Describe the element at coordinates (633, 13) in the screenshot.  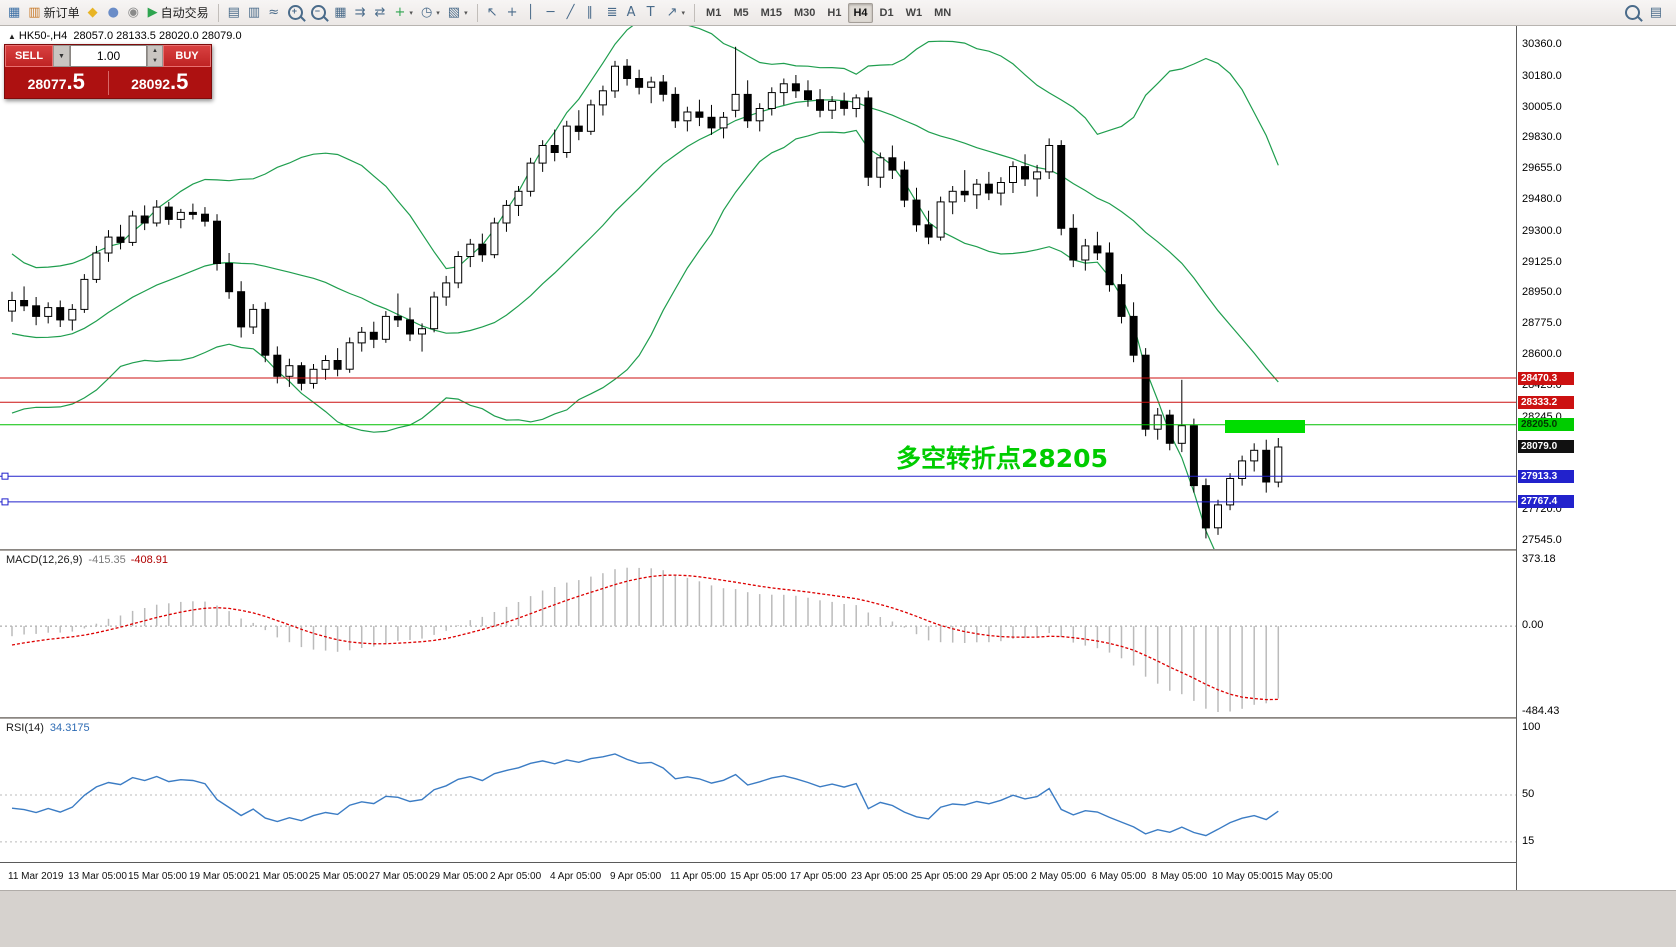
I see `text-icon: A` at that location.